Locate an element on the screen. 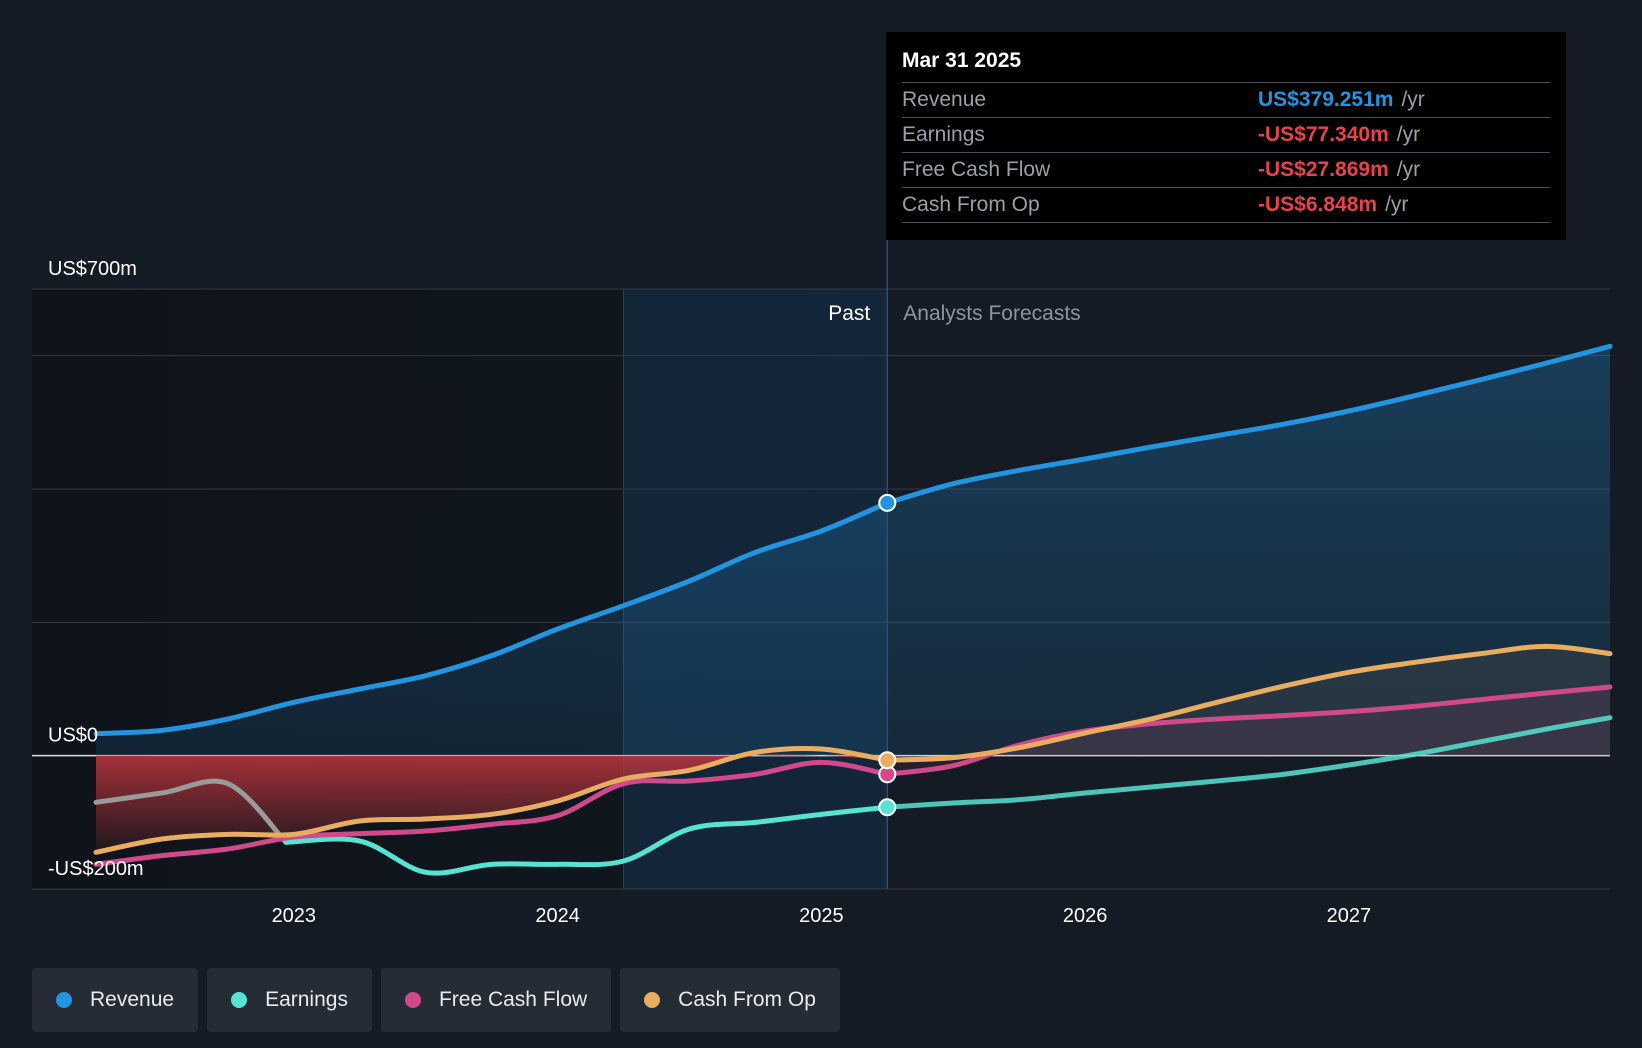 The width and height of the screenshot is (1642, 1048). x-axis-tick-label: 2027 is located at coordinates (1349, 916).